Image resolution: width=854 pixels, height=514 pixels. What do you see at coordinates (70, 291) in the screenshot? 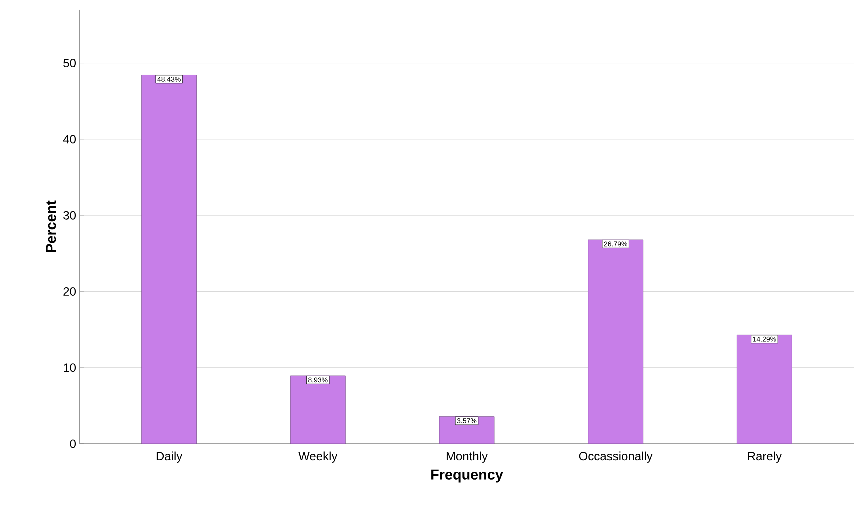
I see `y-tick-label: 20` at bounding box center [70, 291].